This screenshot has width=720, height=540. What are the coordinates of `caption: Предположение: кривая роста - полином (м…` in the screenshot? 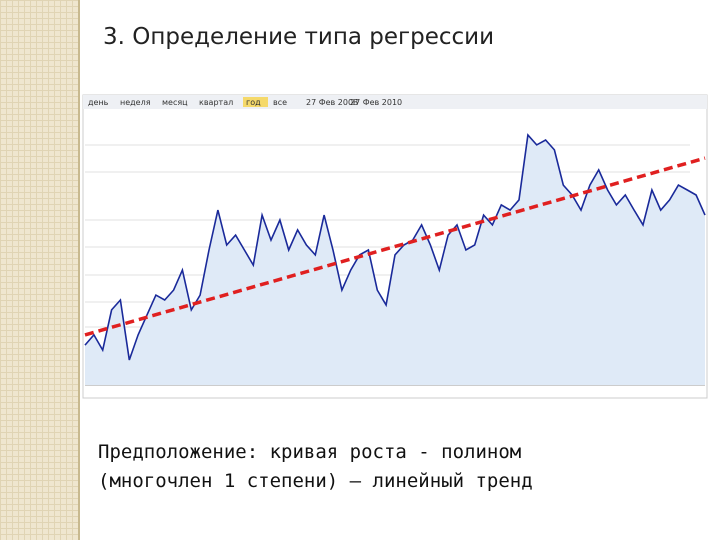 It's located at (315, 467).